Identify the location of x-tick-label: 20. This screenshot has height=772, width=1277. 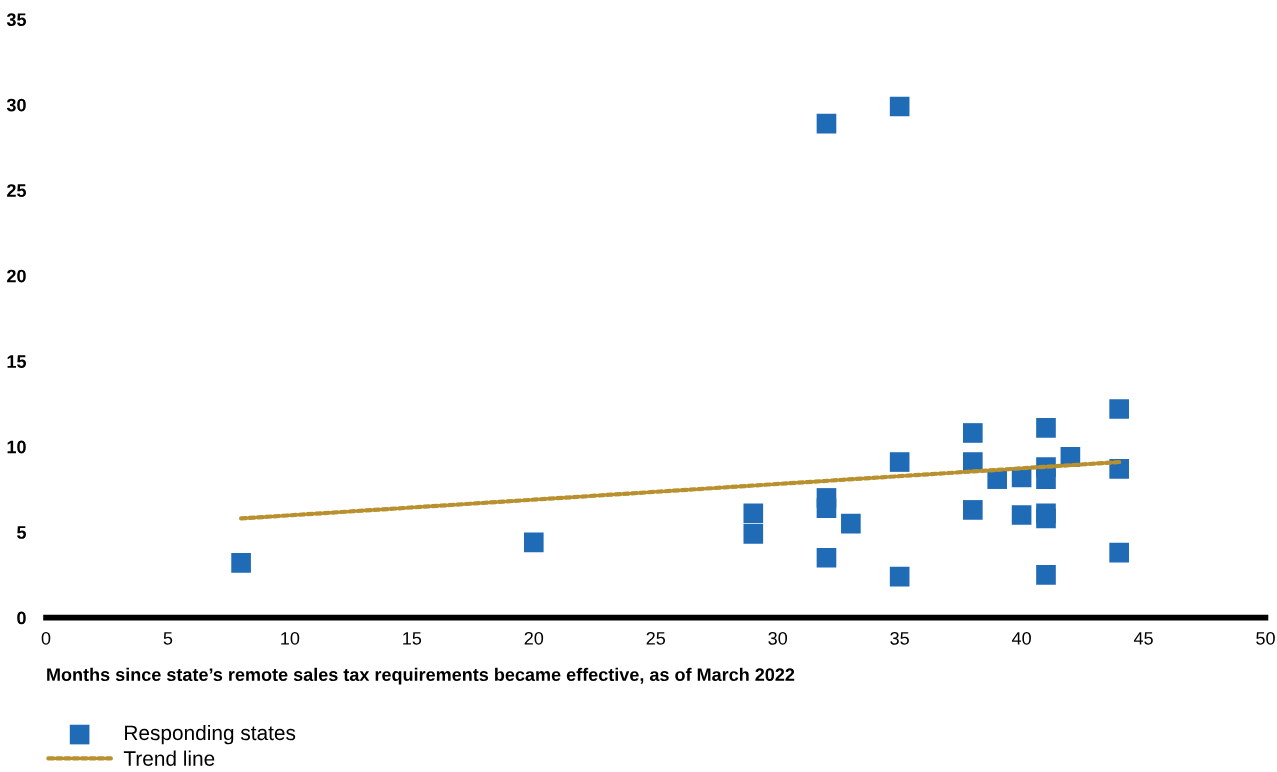
(534, 638).